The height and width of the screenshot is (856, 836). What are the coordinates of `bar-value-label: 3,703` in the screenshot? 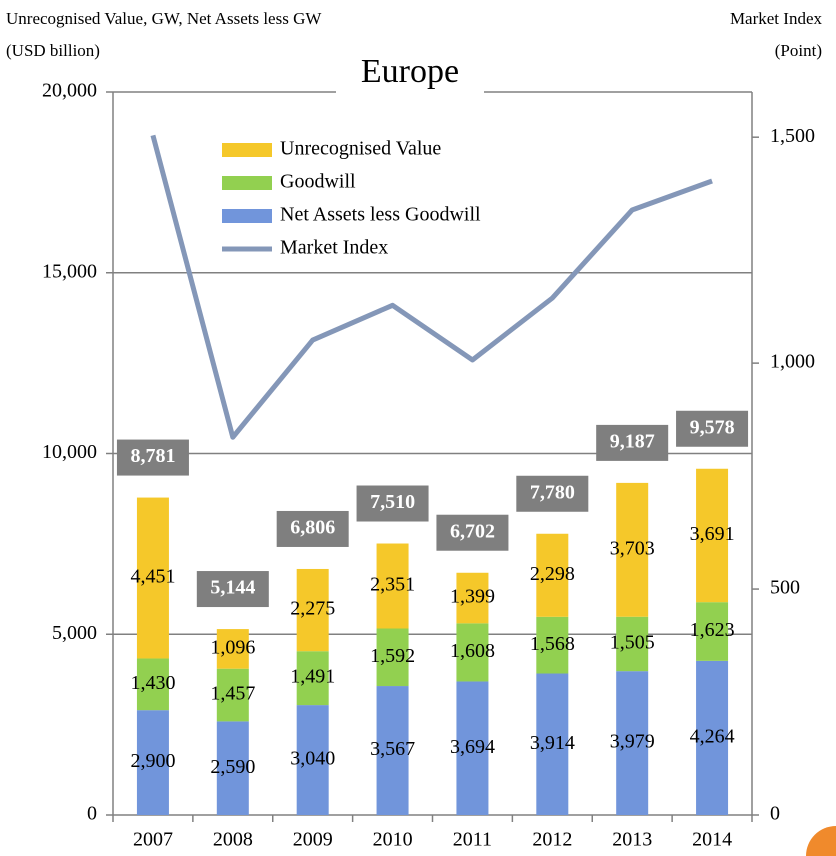 It's located at (632, 548).